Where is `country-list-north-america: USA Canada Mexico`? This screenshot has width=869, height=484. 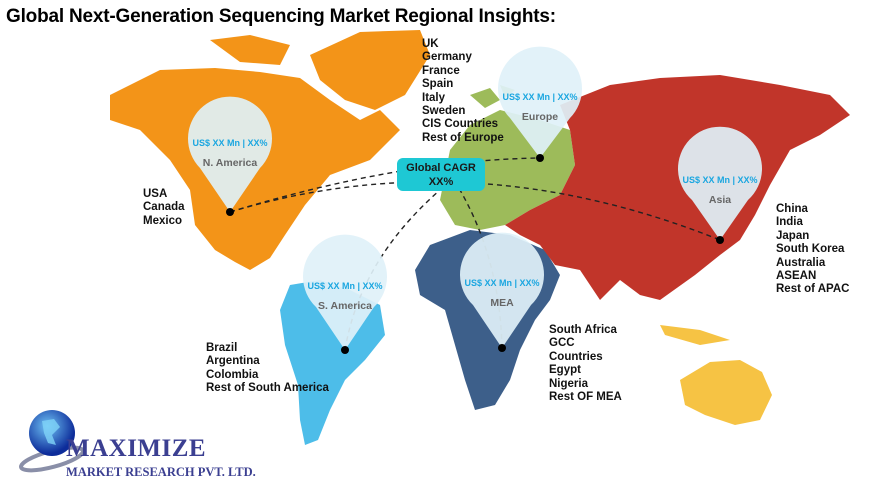 country-list-north-america: USA Canada Mexico is located at coordinates (164, 208).